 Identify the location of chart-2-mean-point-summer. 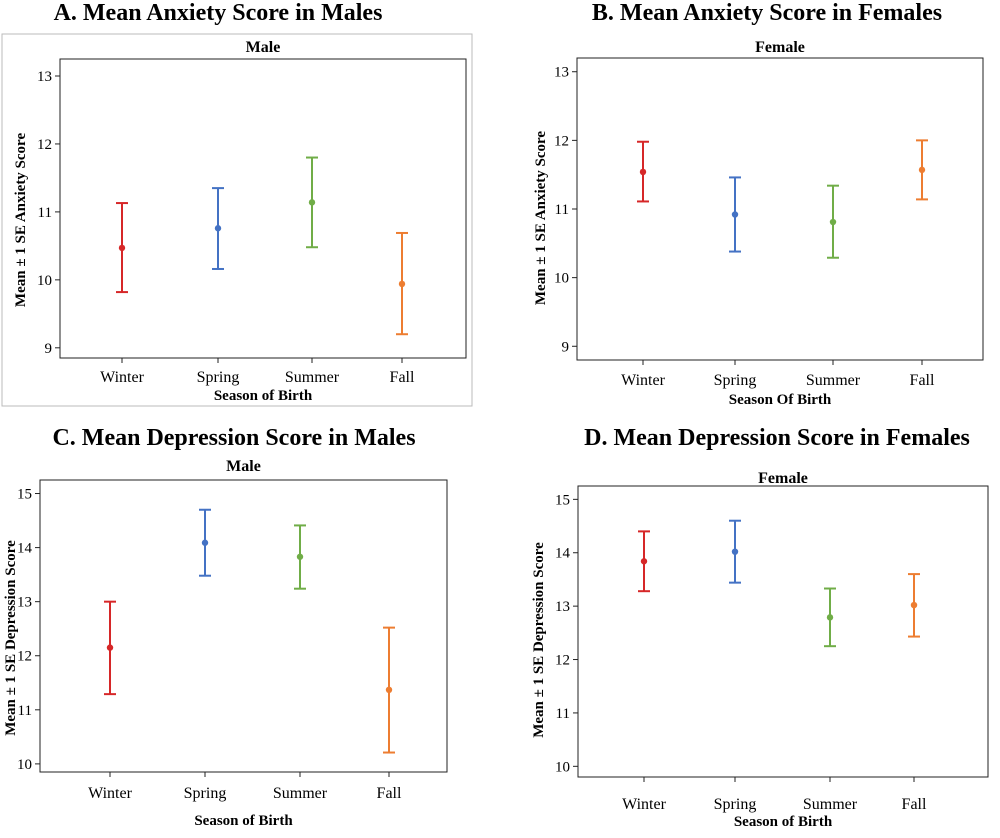
(300, 556).